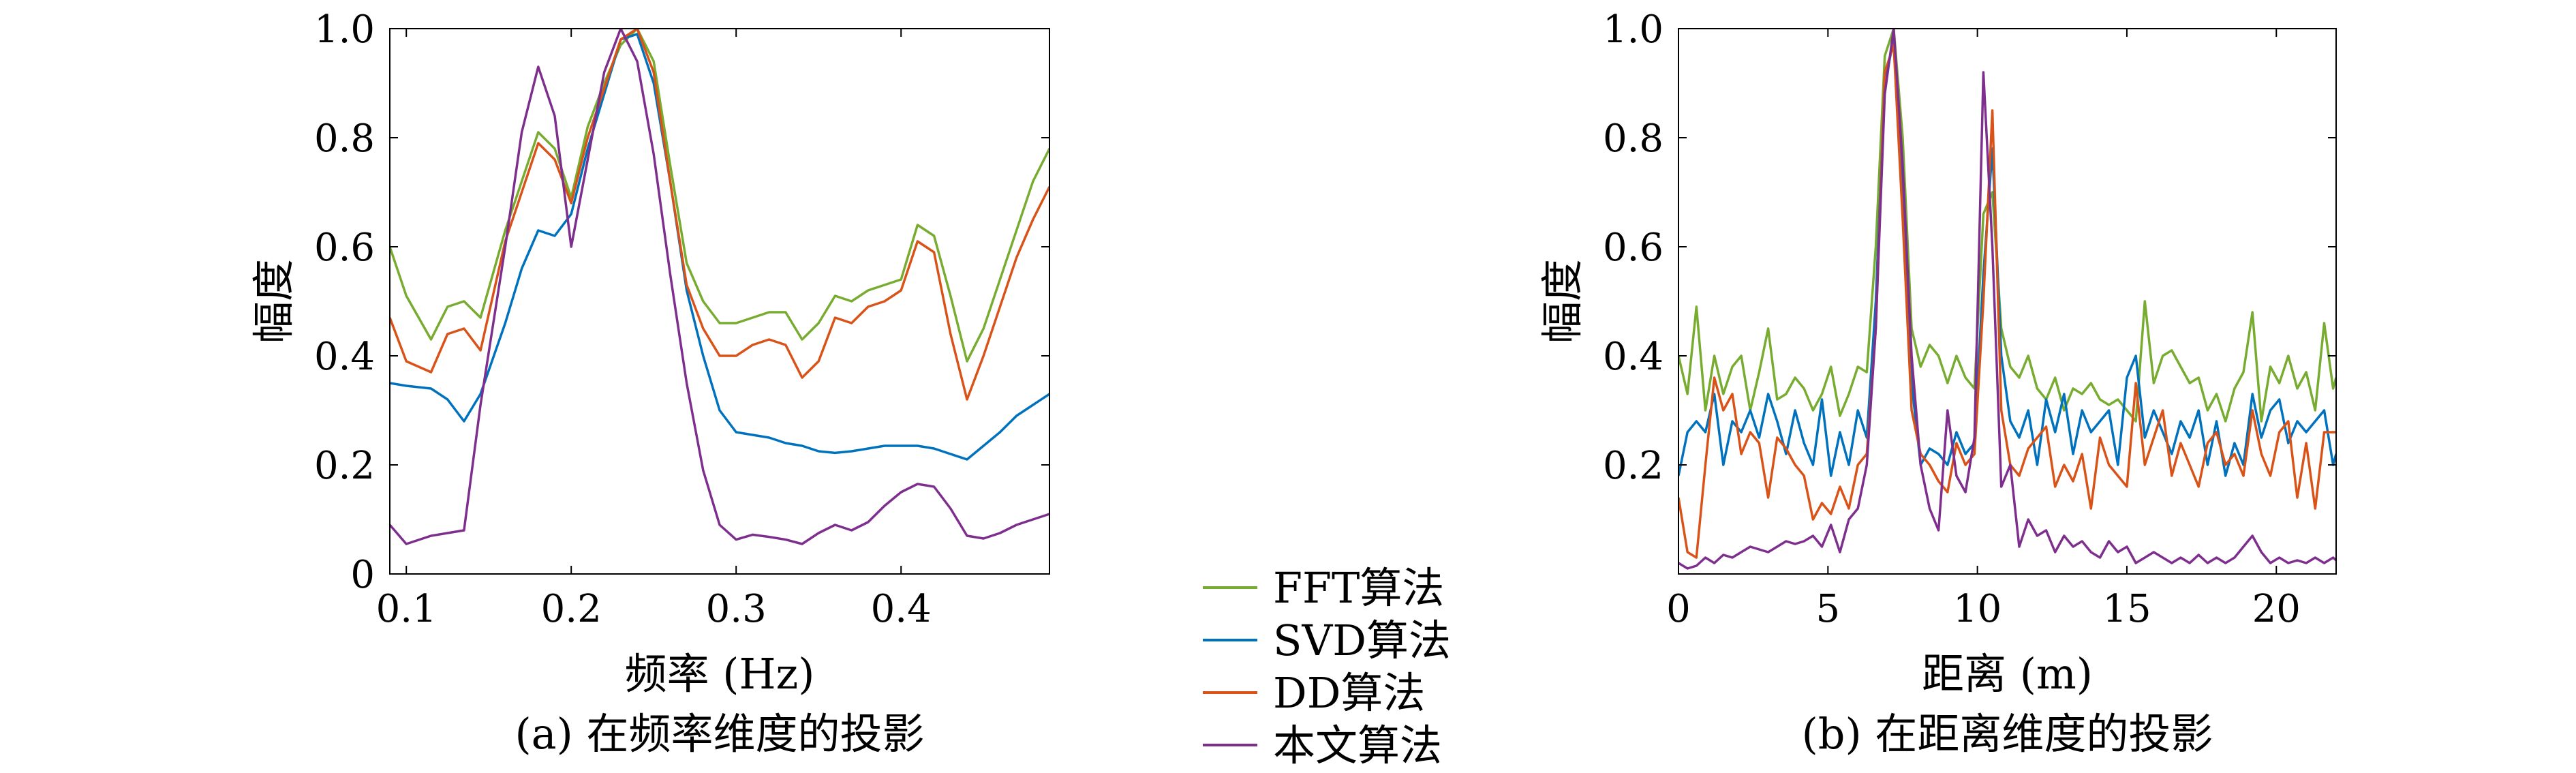 The image size is (2576, 773). I want to click on x-tick-label: 20, so click(2276, 609).